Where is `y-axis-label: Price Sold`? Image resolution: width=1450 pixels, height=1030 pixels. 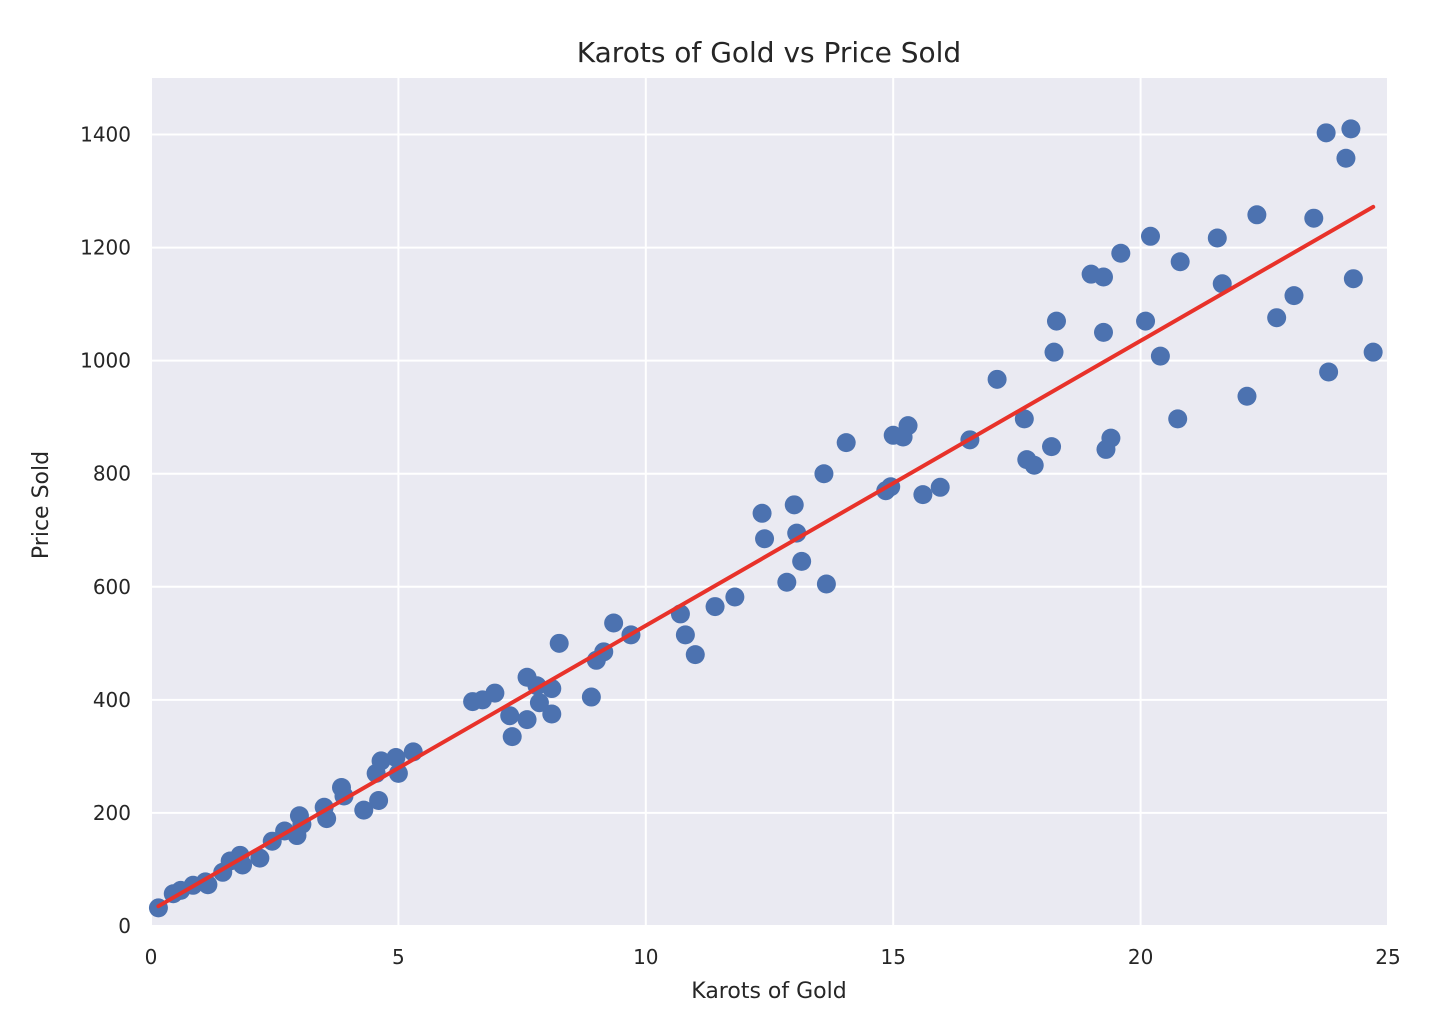 y-axis-label: Price Sold is located at coordinates (41, 505).